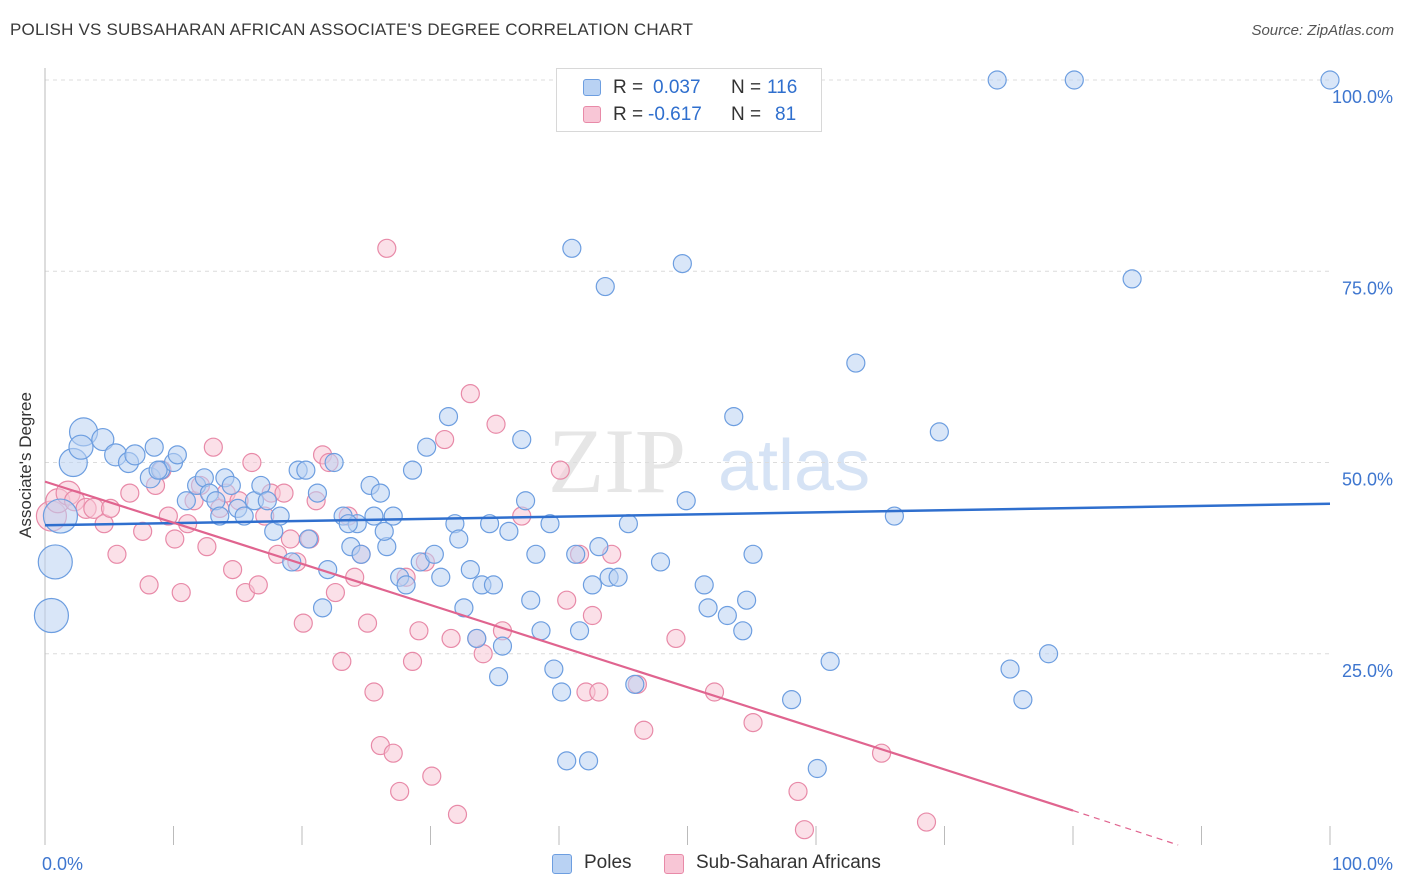 This screenshot has height=892, width=1406. What do you see at coordinates (1367, 480) in the screenshot?
I see `y-tick-label: 50.0%` at bounding box center [1367, 480].